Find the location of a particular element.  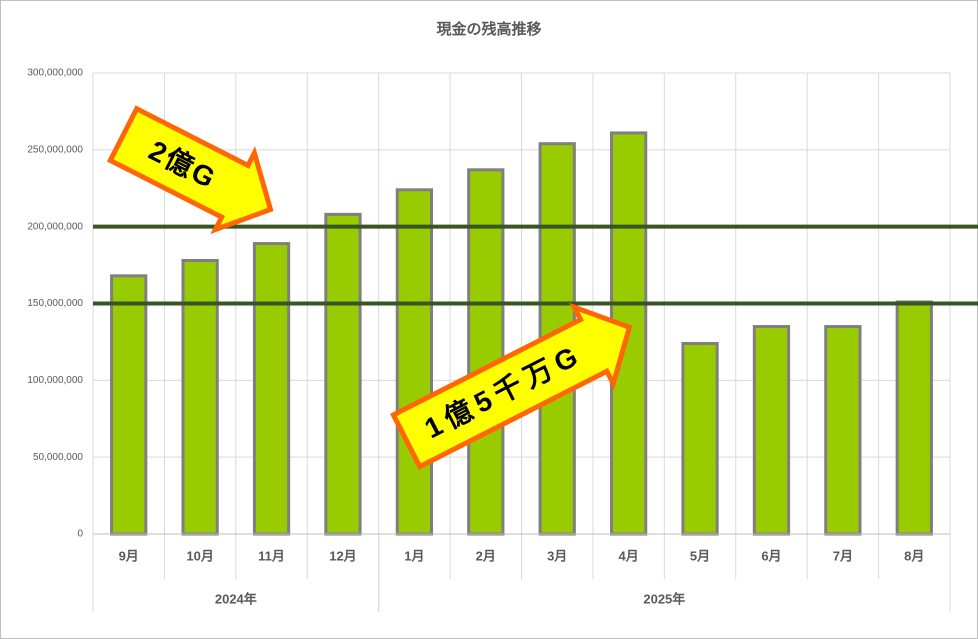

group-label: 2024年 is located at coordinates (236, 598).